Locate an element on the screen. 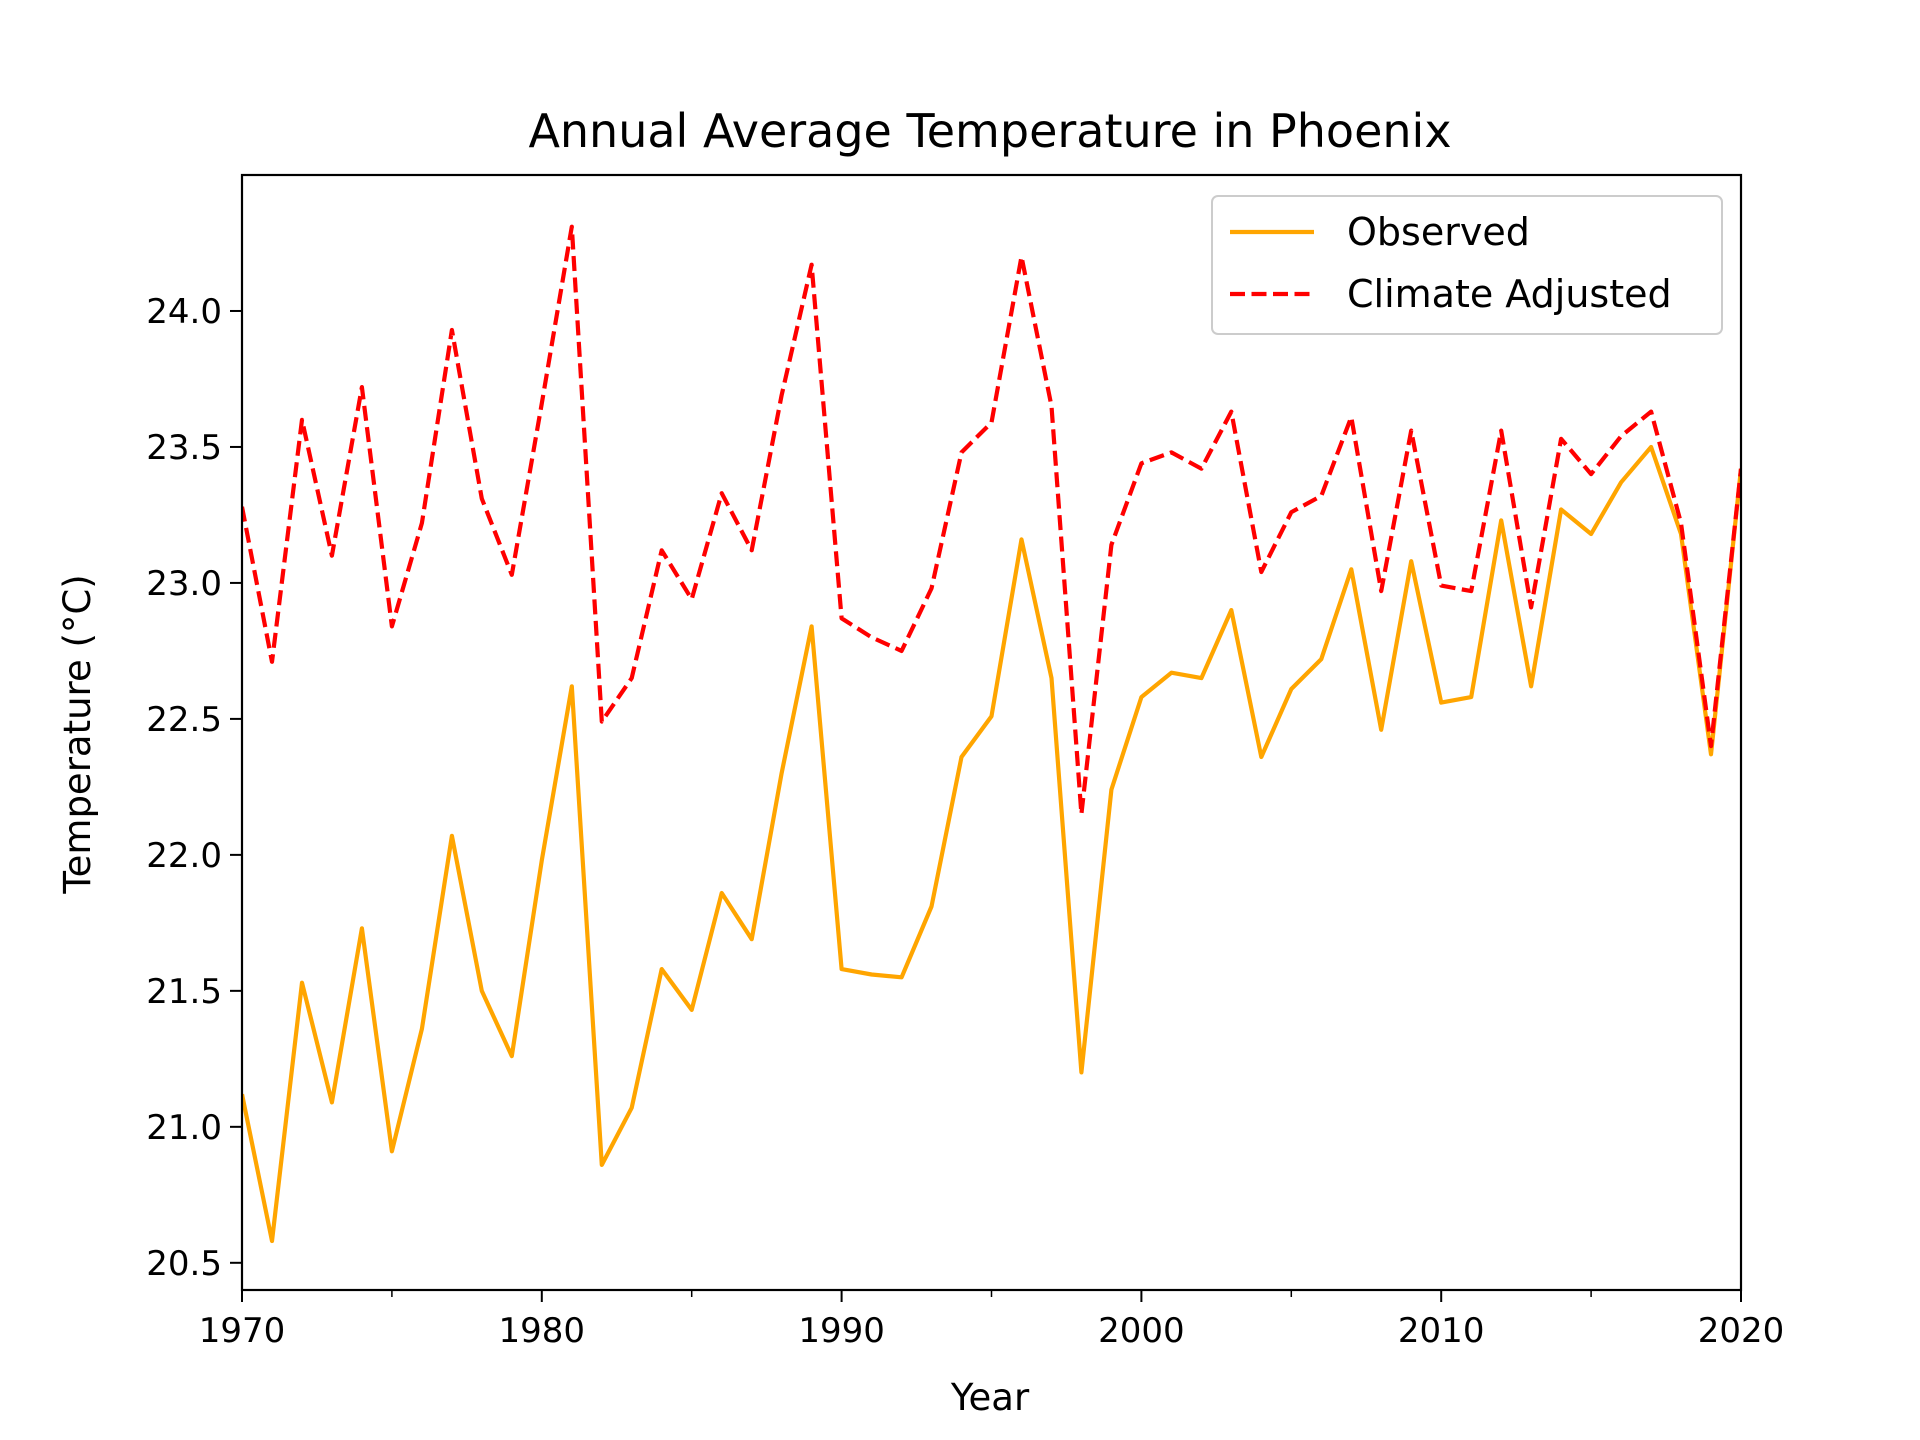 The width and height of the screenshot is (1920, 1440). legend-box is located at coordinates (1467, 265).